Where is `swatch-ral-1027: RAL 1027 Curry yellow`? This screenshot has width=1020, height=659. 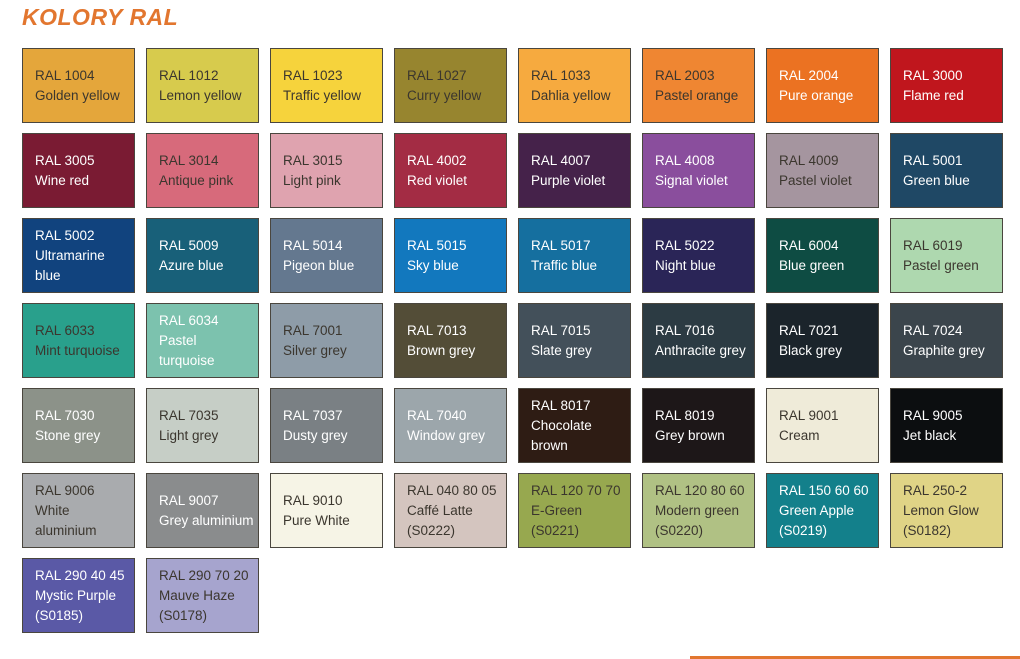
swatch-ral-1027: RAL 1027 Curry yellow is located at coordinates (450, 85).